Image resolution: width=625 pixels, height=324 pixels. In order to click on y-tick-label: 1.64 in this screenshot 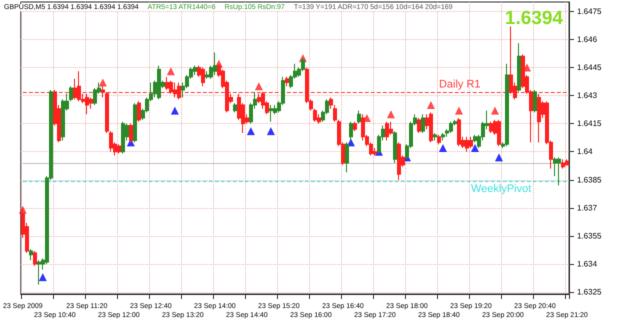, I will do `click(585, 151)`.